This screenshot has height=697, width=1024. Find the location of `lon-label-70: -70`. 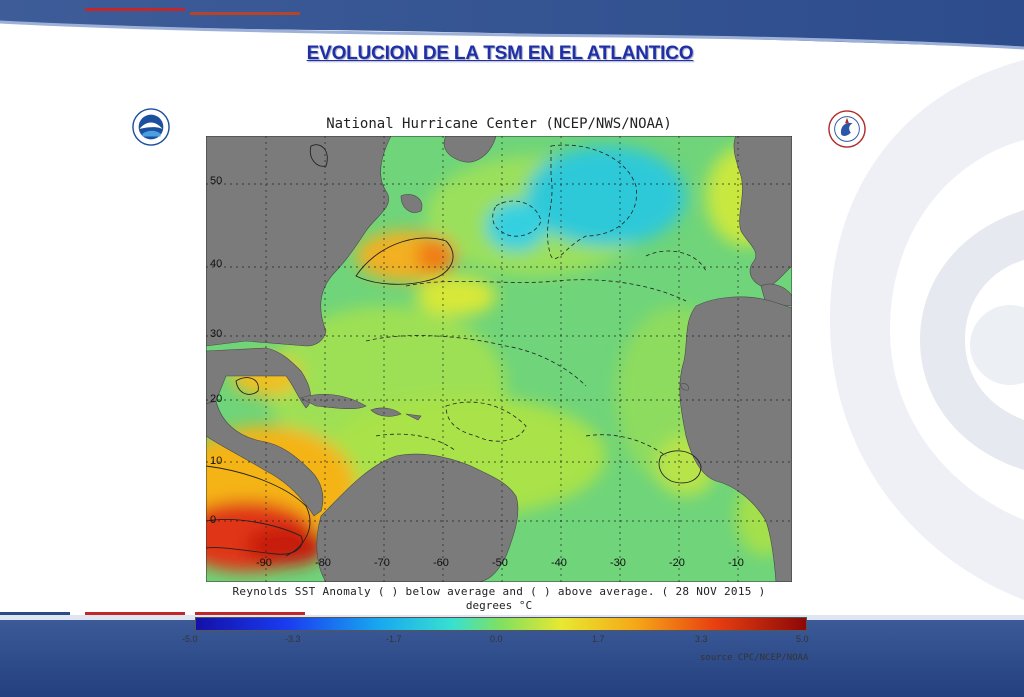

lon-label-70: -70 is located at coordinates (382, 563).